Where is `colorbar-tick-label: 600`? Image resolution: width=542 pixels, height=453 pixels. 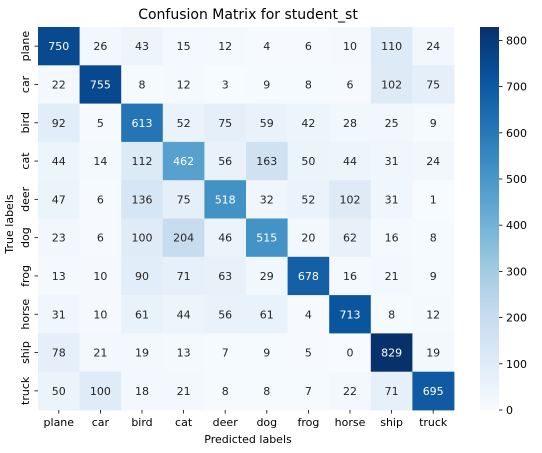 colorbar-tick-label: 600 is located at coordinates (516, 133).